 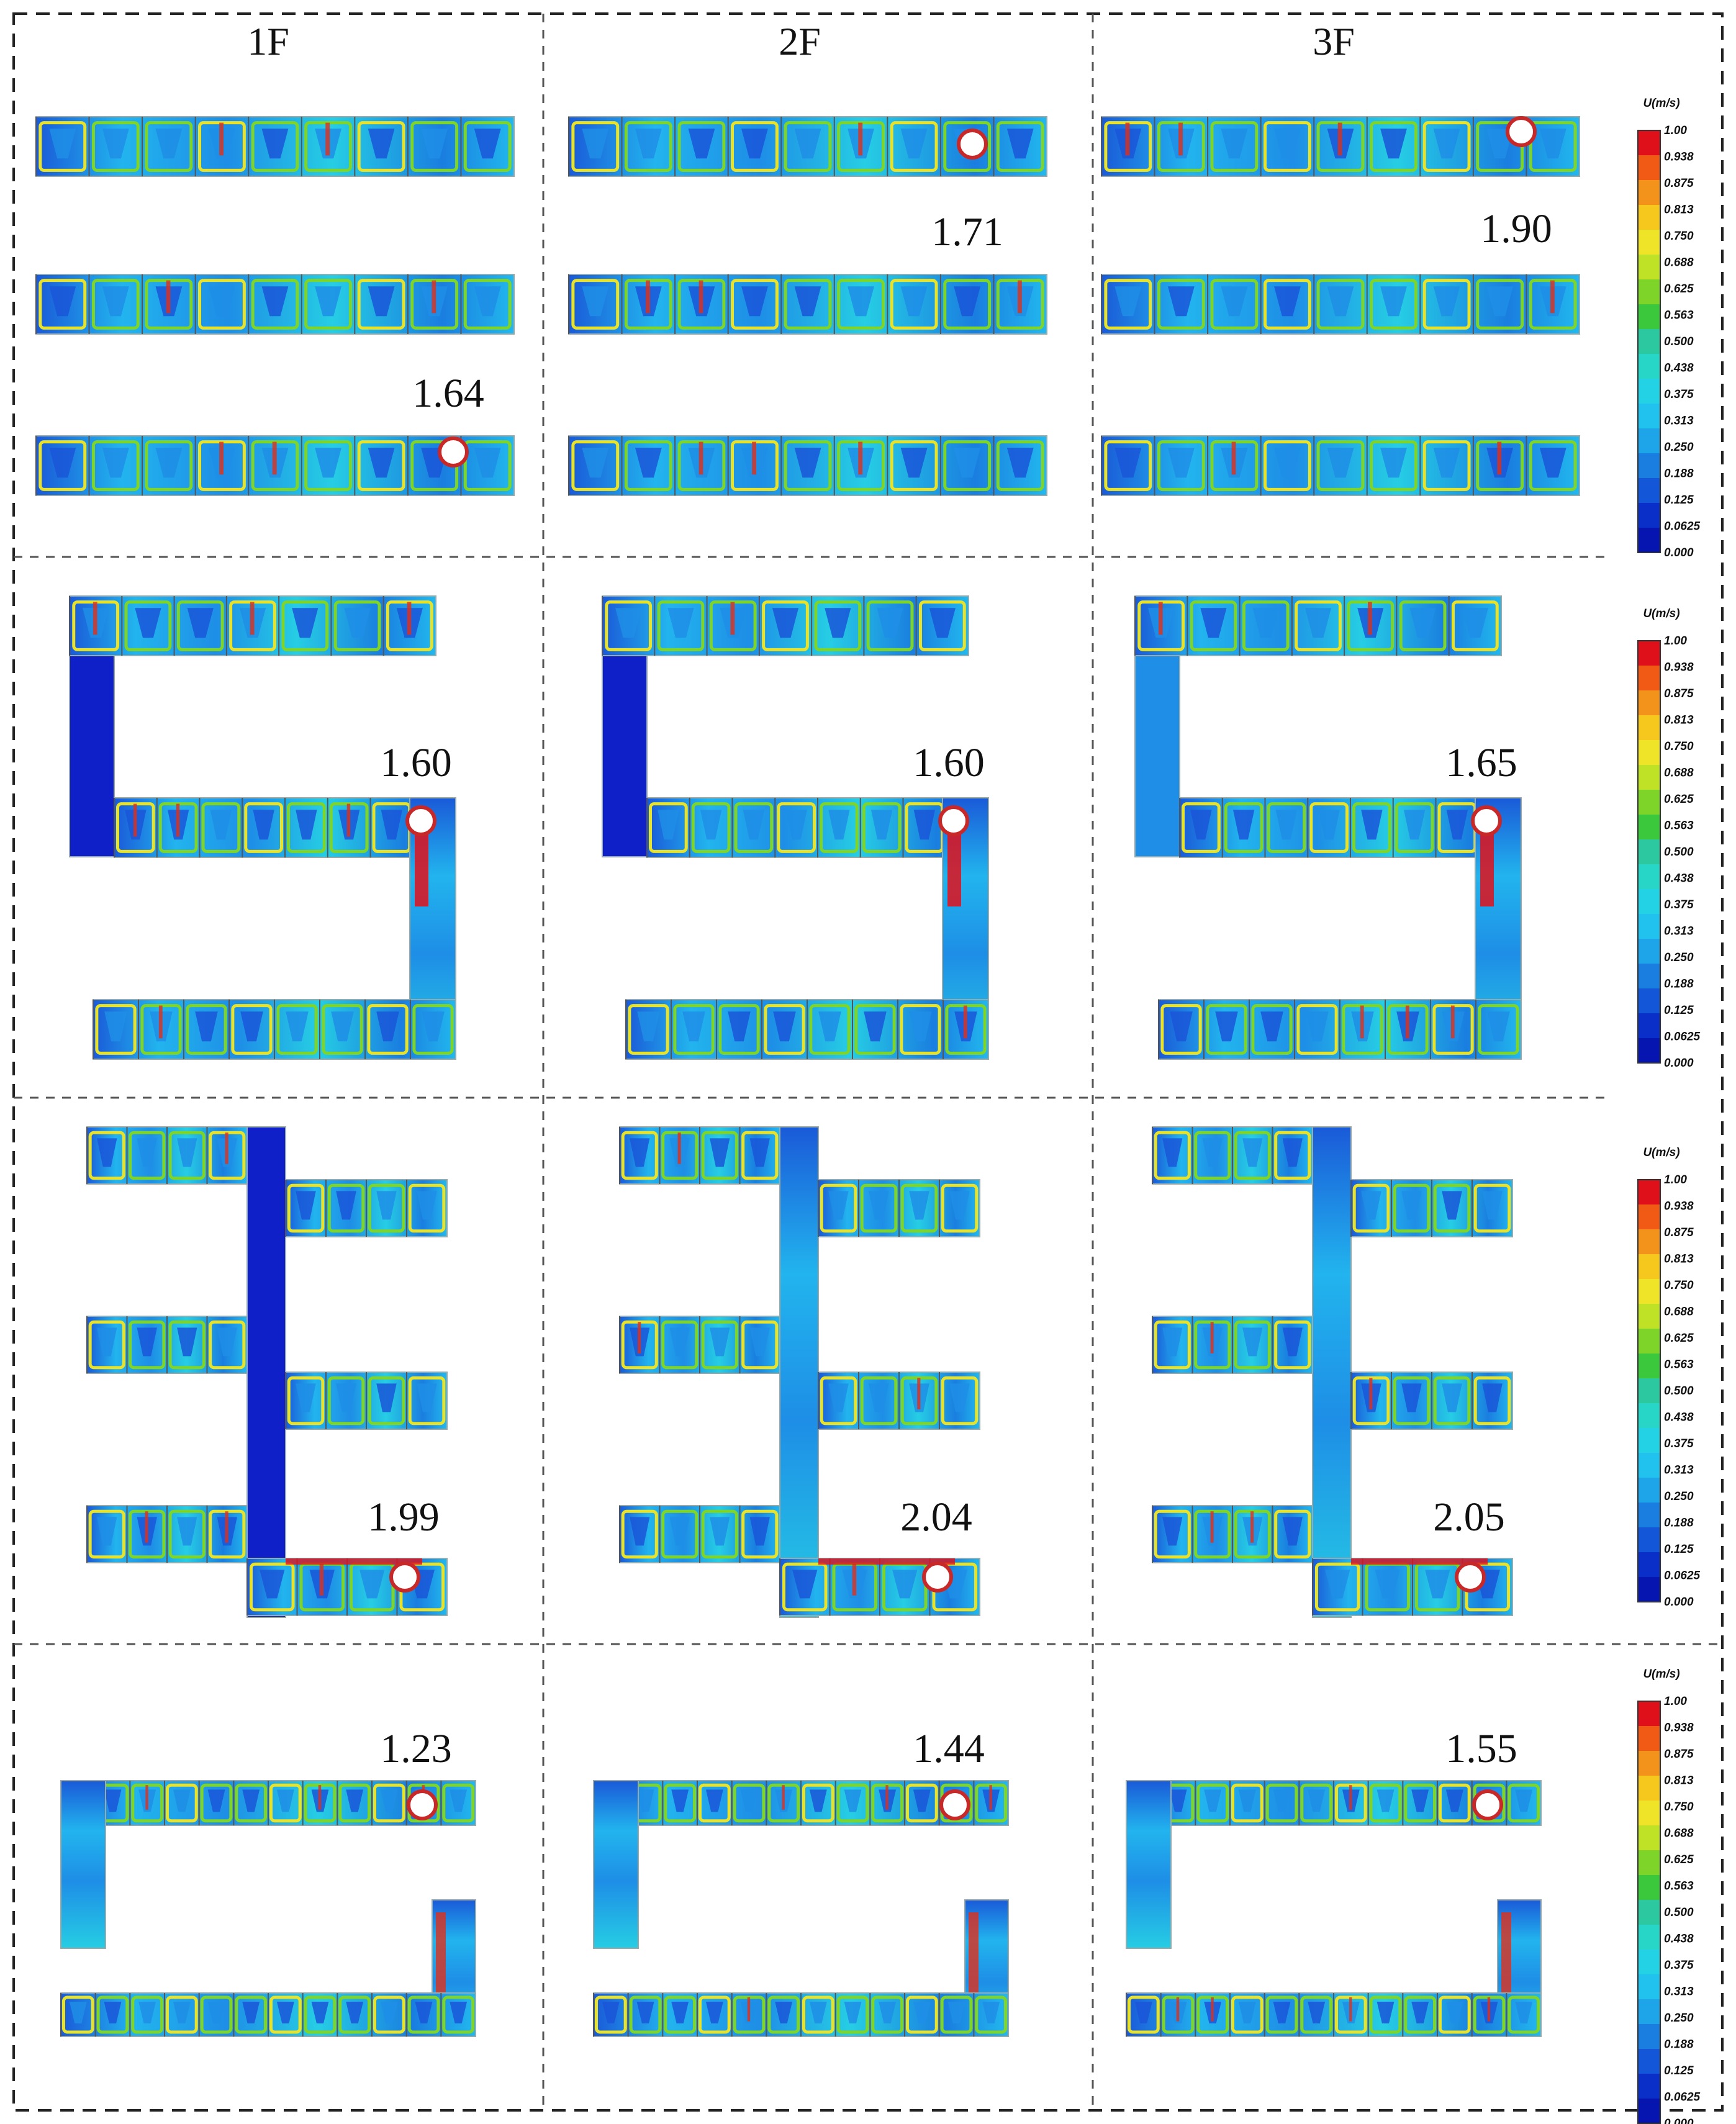 What do you see at coordinates (404, 1517) in the screenshot?
I see `peak-velocity-label: 1.99` at bounding box center [404, 1517].